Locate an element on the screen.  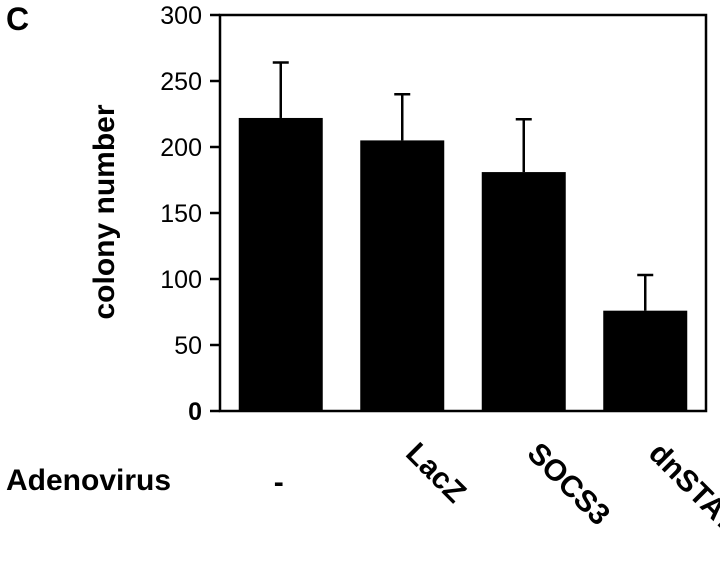
category-label: LacZ is located at coordinates (435, 473).